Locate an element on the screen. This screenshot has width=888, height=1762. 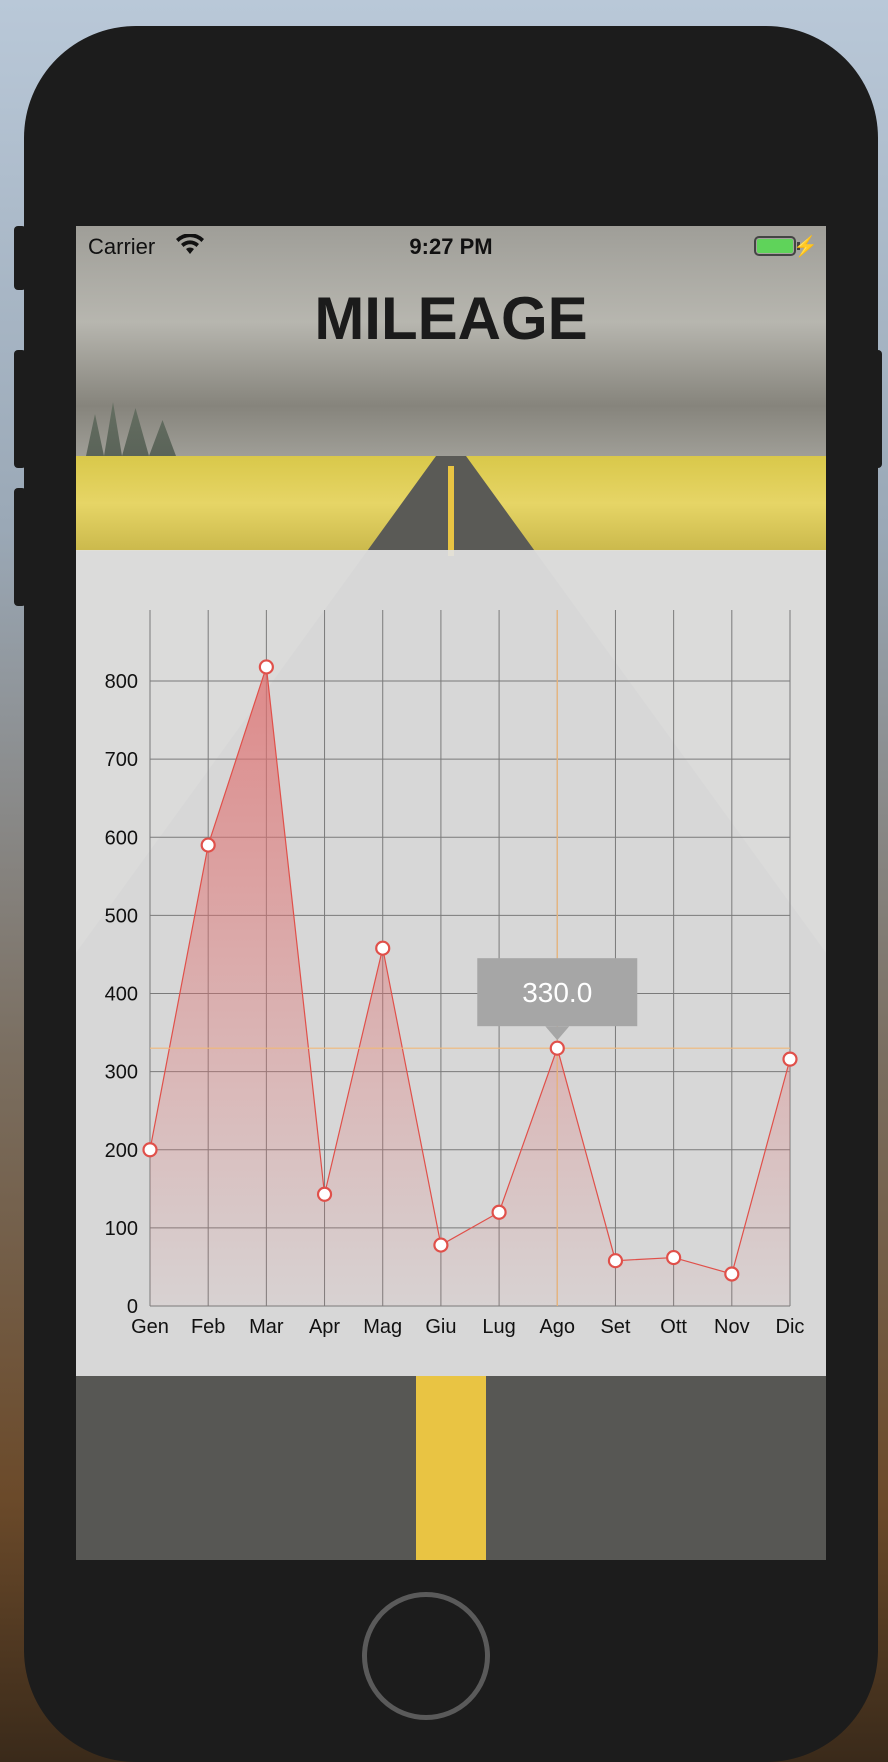
clock: 9:27 PM is located at coordinates (451, 246).